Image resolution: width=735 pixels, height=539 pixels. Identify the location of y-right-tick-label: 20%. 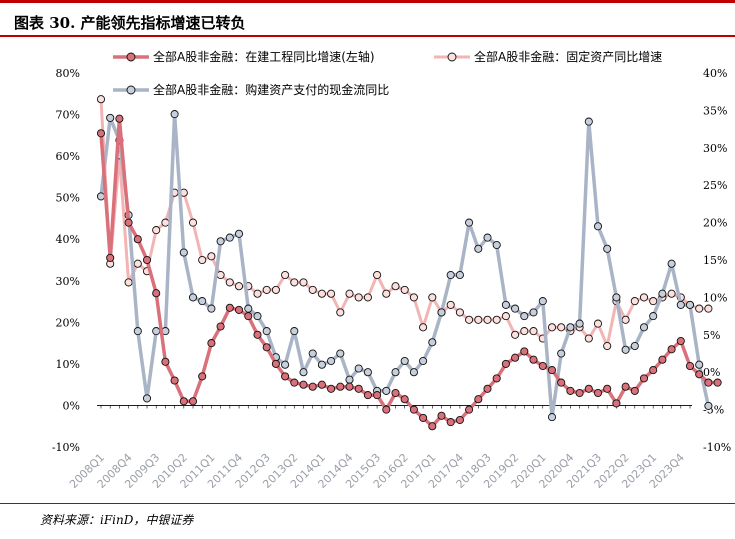
(715, 223).